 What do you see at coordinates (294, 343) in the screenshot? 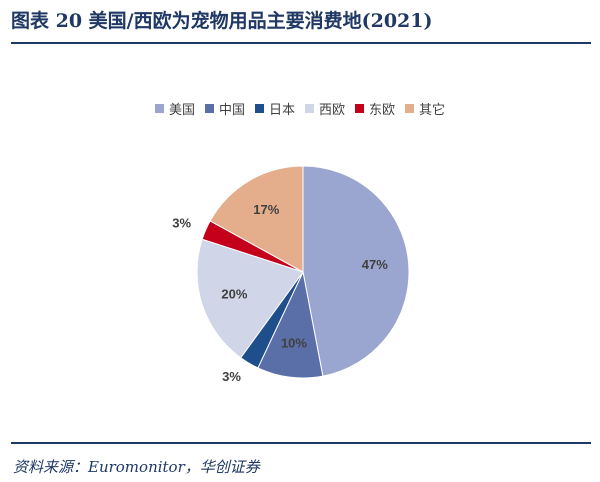
I see `pie-data-label: 10%` at bounding box center [294, 343].